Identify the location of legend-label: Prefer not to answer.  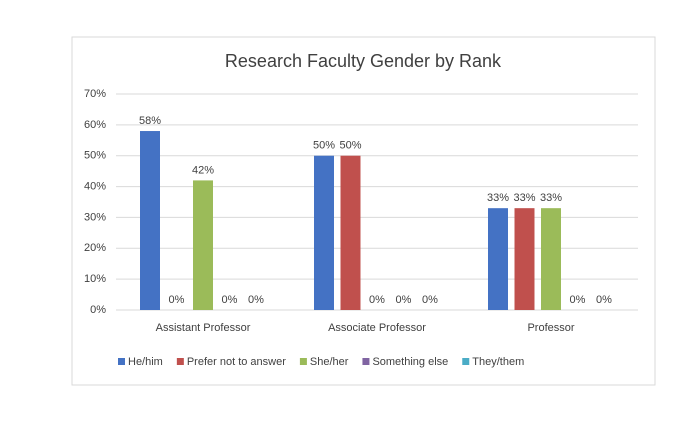
(236, 362).